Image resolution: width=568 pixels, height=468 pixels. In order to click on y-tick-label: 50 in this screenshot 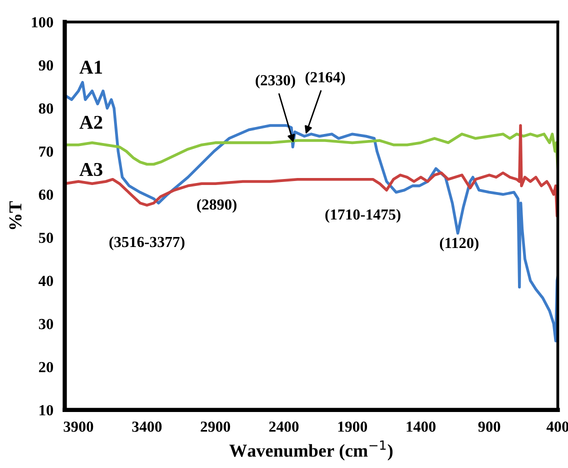, I will do `click(46, 237)`.